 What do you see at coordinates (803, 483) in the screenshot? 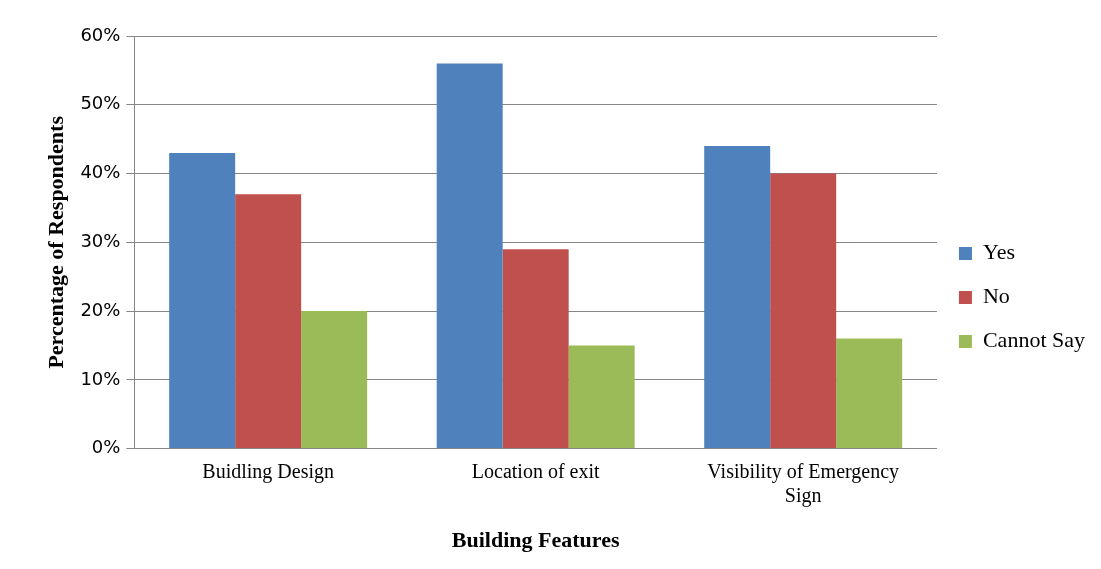
I see `x-tick-label: Visibility of Emergency Sign` at bounding box center [803, 483].